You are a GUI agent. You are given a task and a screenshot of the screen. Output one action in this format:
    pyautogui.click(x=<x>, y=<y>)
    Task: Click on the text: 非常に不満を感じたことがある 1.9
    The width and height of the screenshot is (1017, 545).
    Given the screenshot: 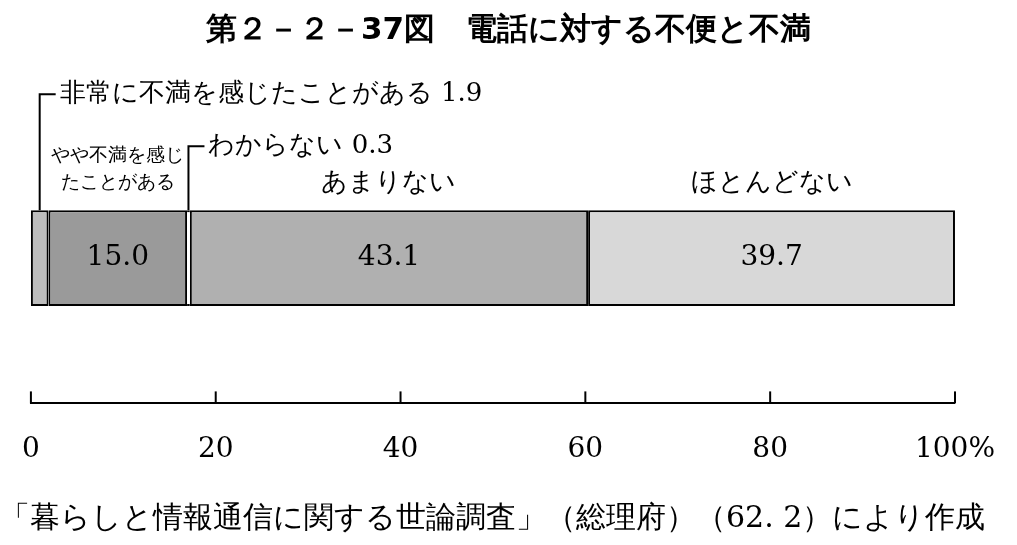 What is the action you would take?
    pyautogui.click(x=271, y=92)
    